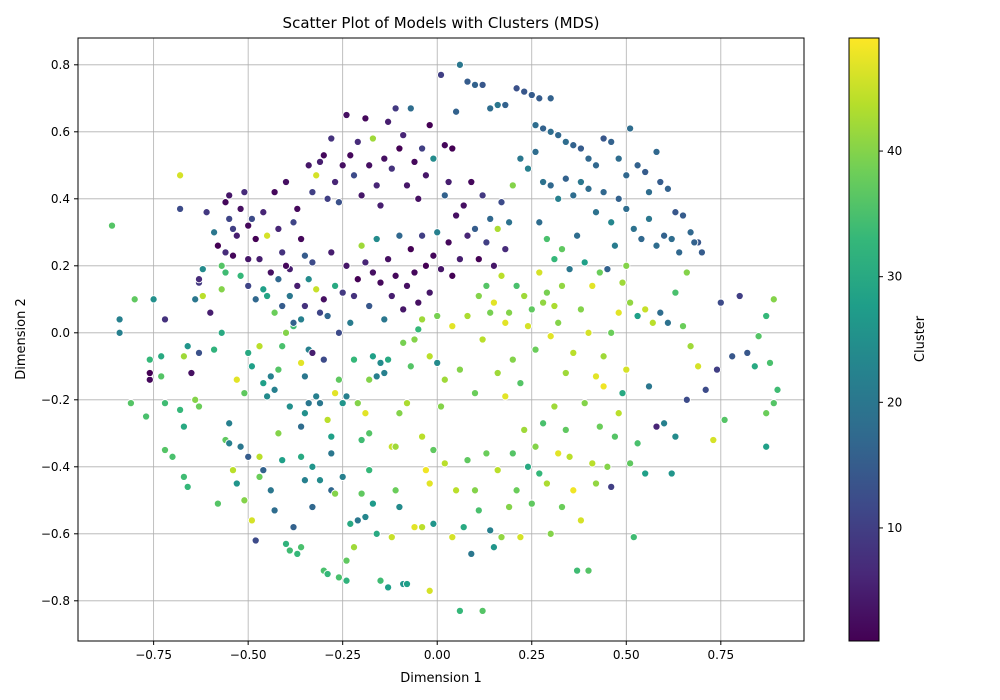 This screenshot has height=700, width=1000. I want to click on y-tick-label: −0.8, so click(55, 601).